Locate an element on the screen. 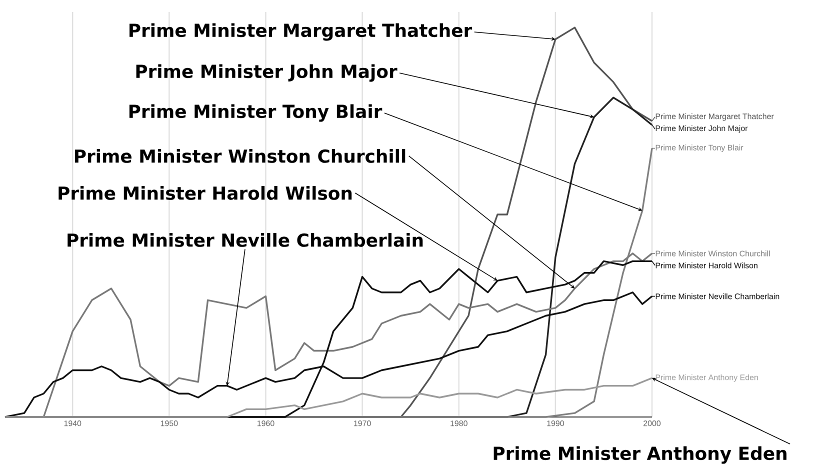  annotation: Prime Minister Anthony Eden is located at coordinates (640, 455).